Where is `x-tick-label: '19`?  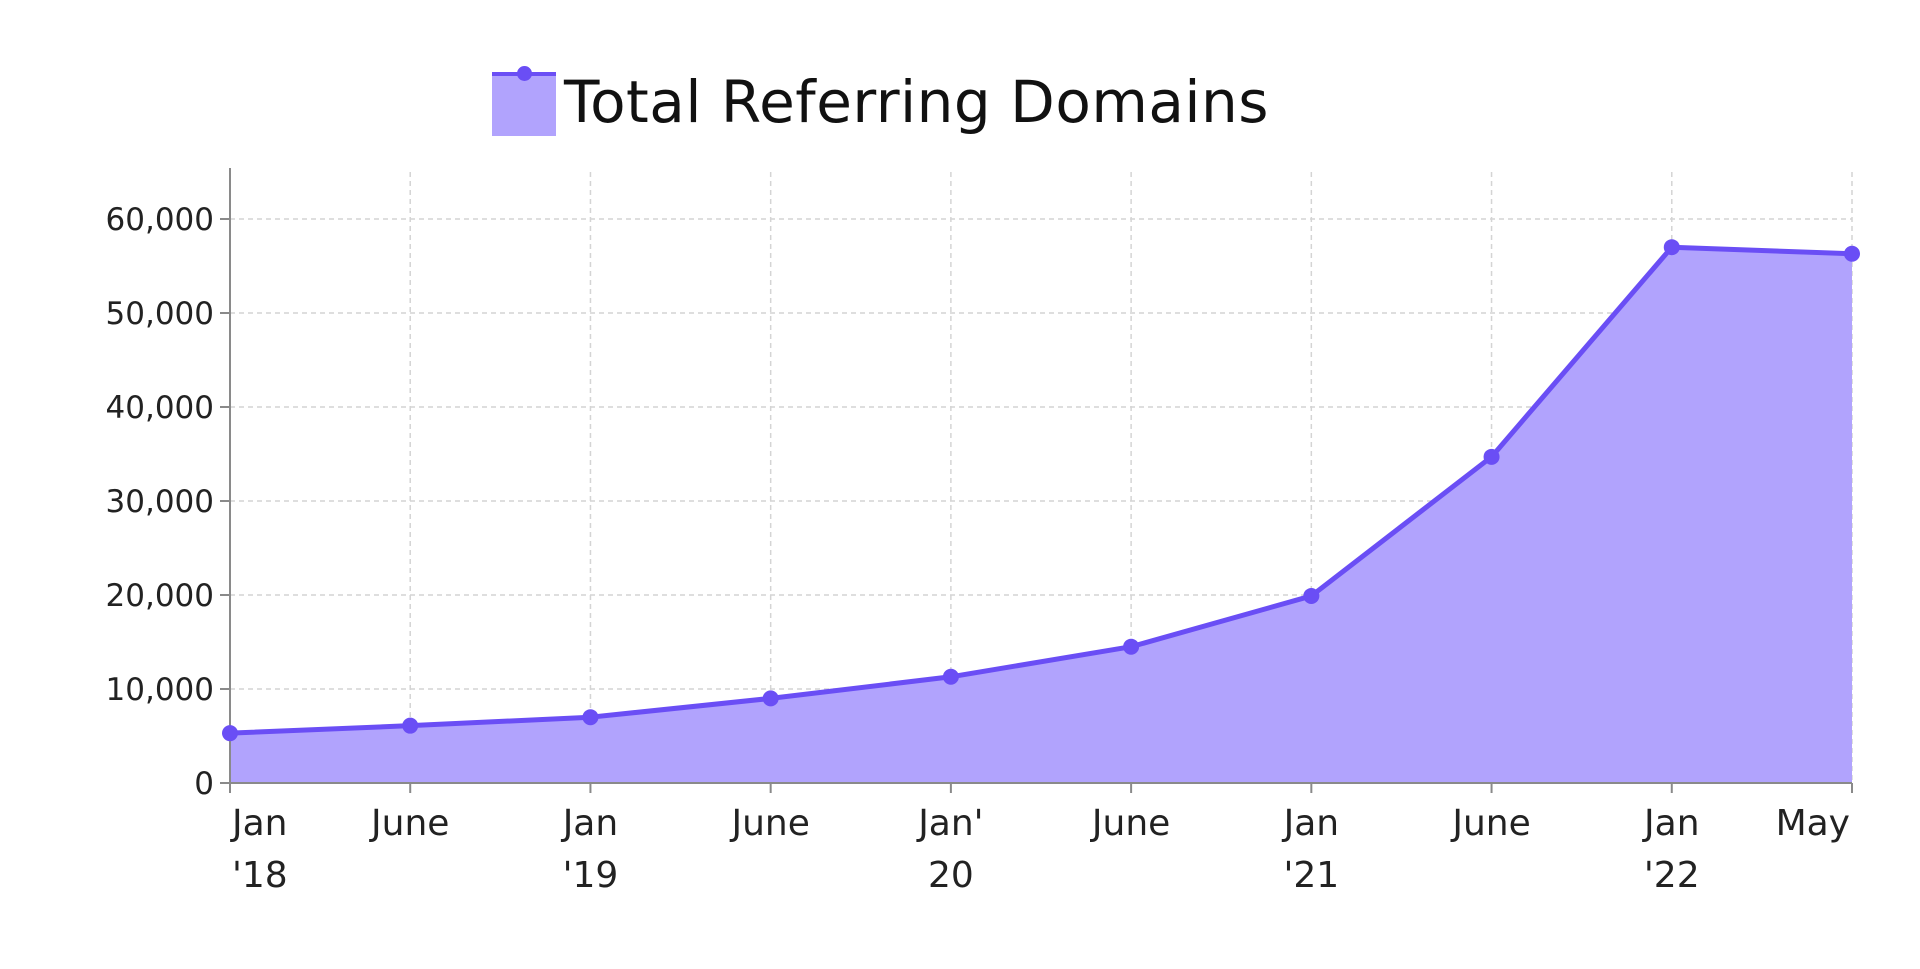
x-tick-label: '19 is located at coordinates (591, 875).